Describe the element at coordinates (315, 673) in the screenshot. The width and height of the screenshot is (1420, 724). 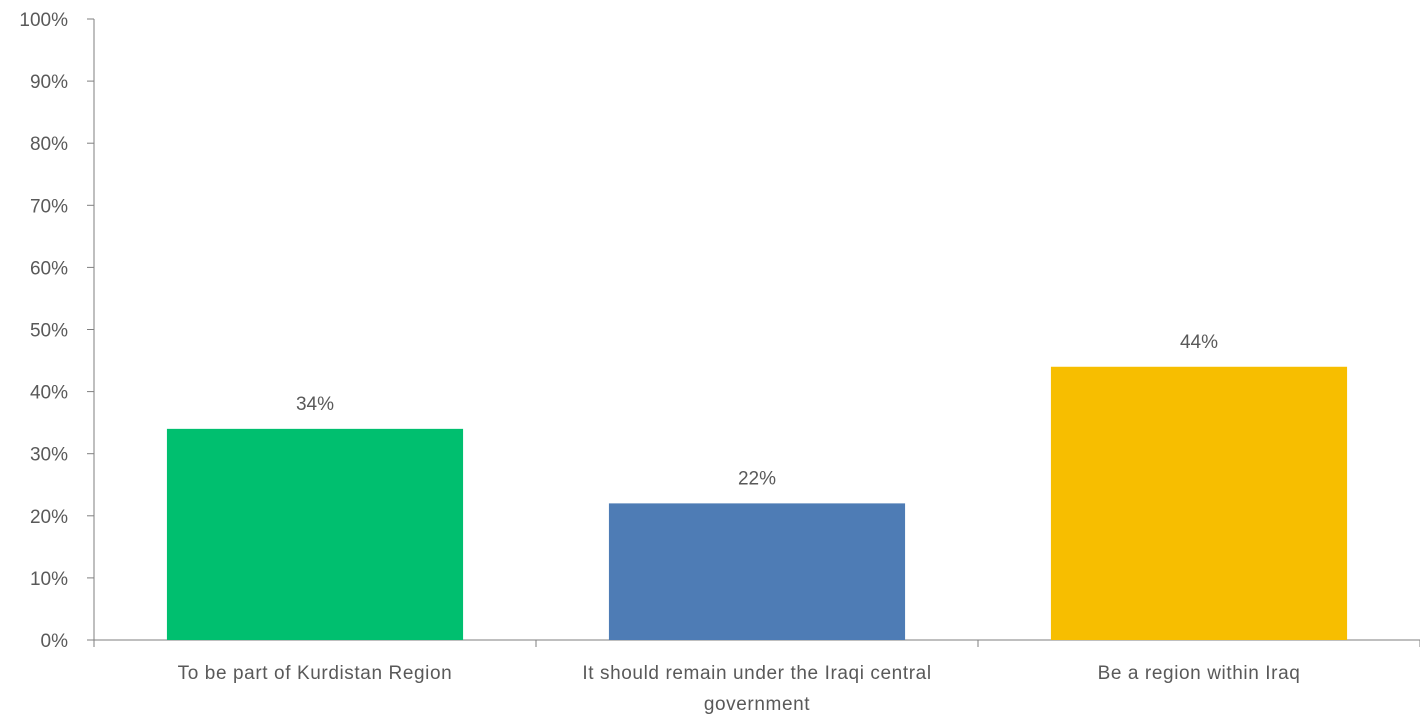
I see `category-label: To be part of Kurdistan Region` at that location.